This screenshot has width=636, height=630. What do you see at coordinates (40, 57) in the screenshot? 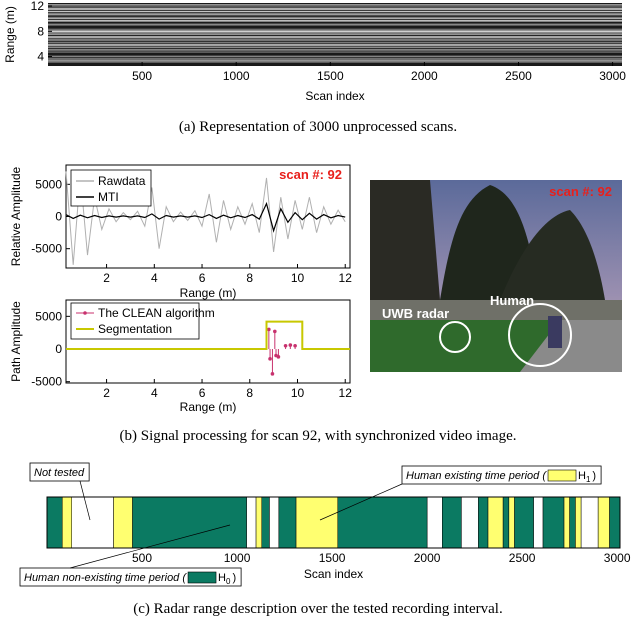
I see `y-tick-label: 4` at bounding box center [40, 57].